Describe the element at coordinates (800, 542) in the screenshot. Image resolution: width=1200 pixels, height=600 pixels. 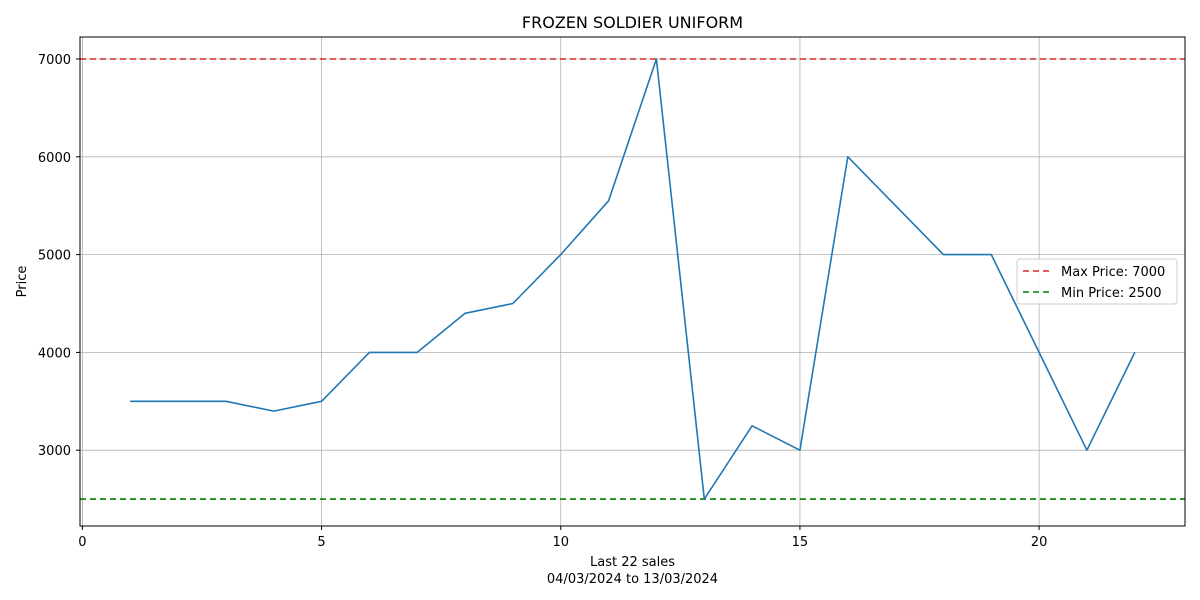
I see `x-tick-label: 15` at that location.